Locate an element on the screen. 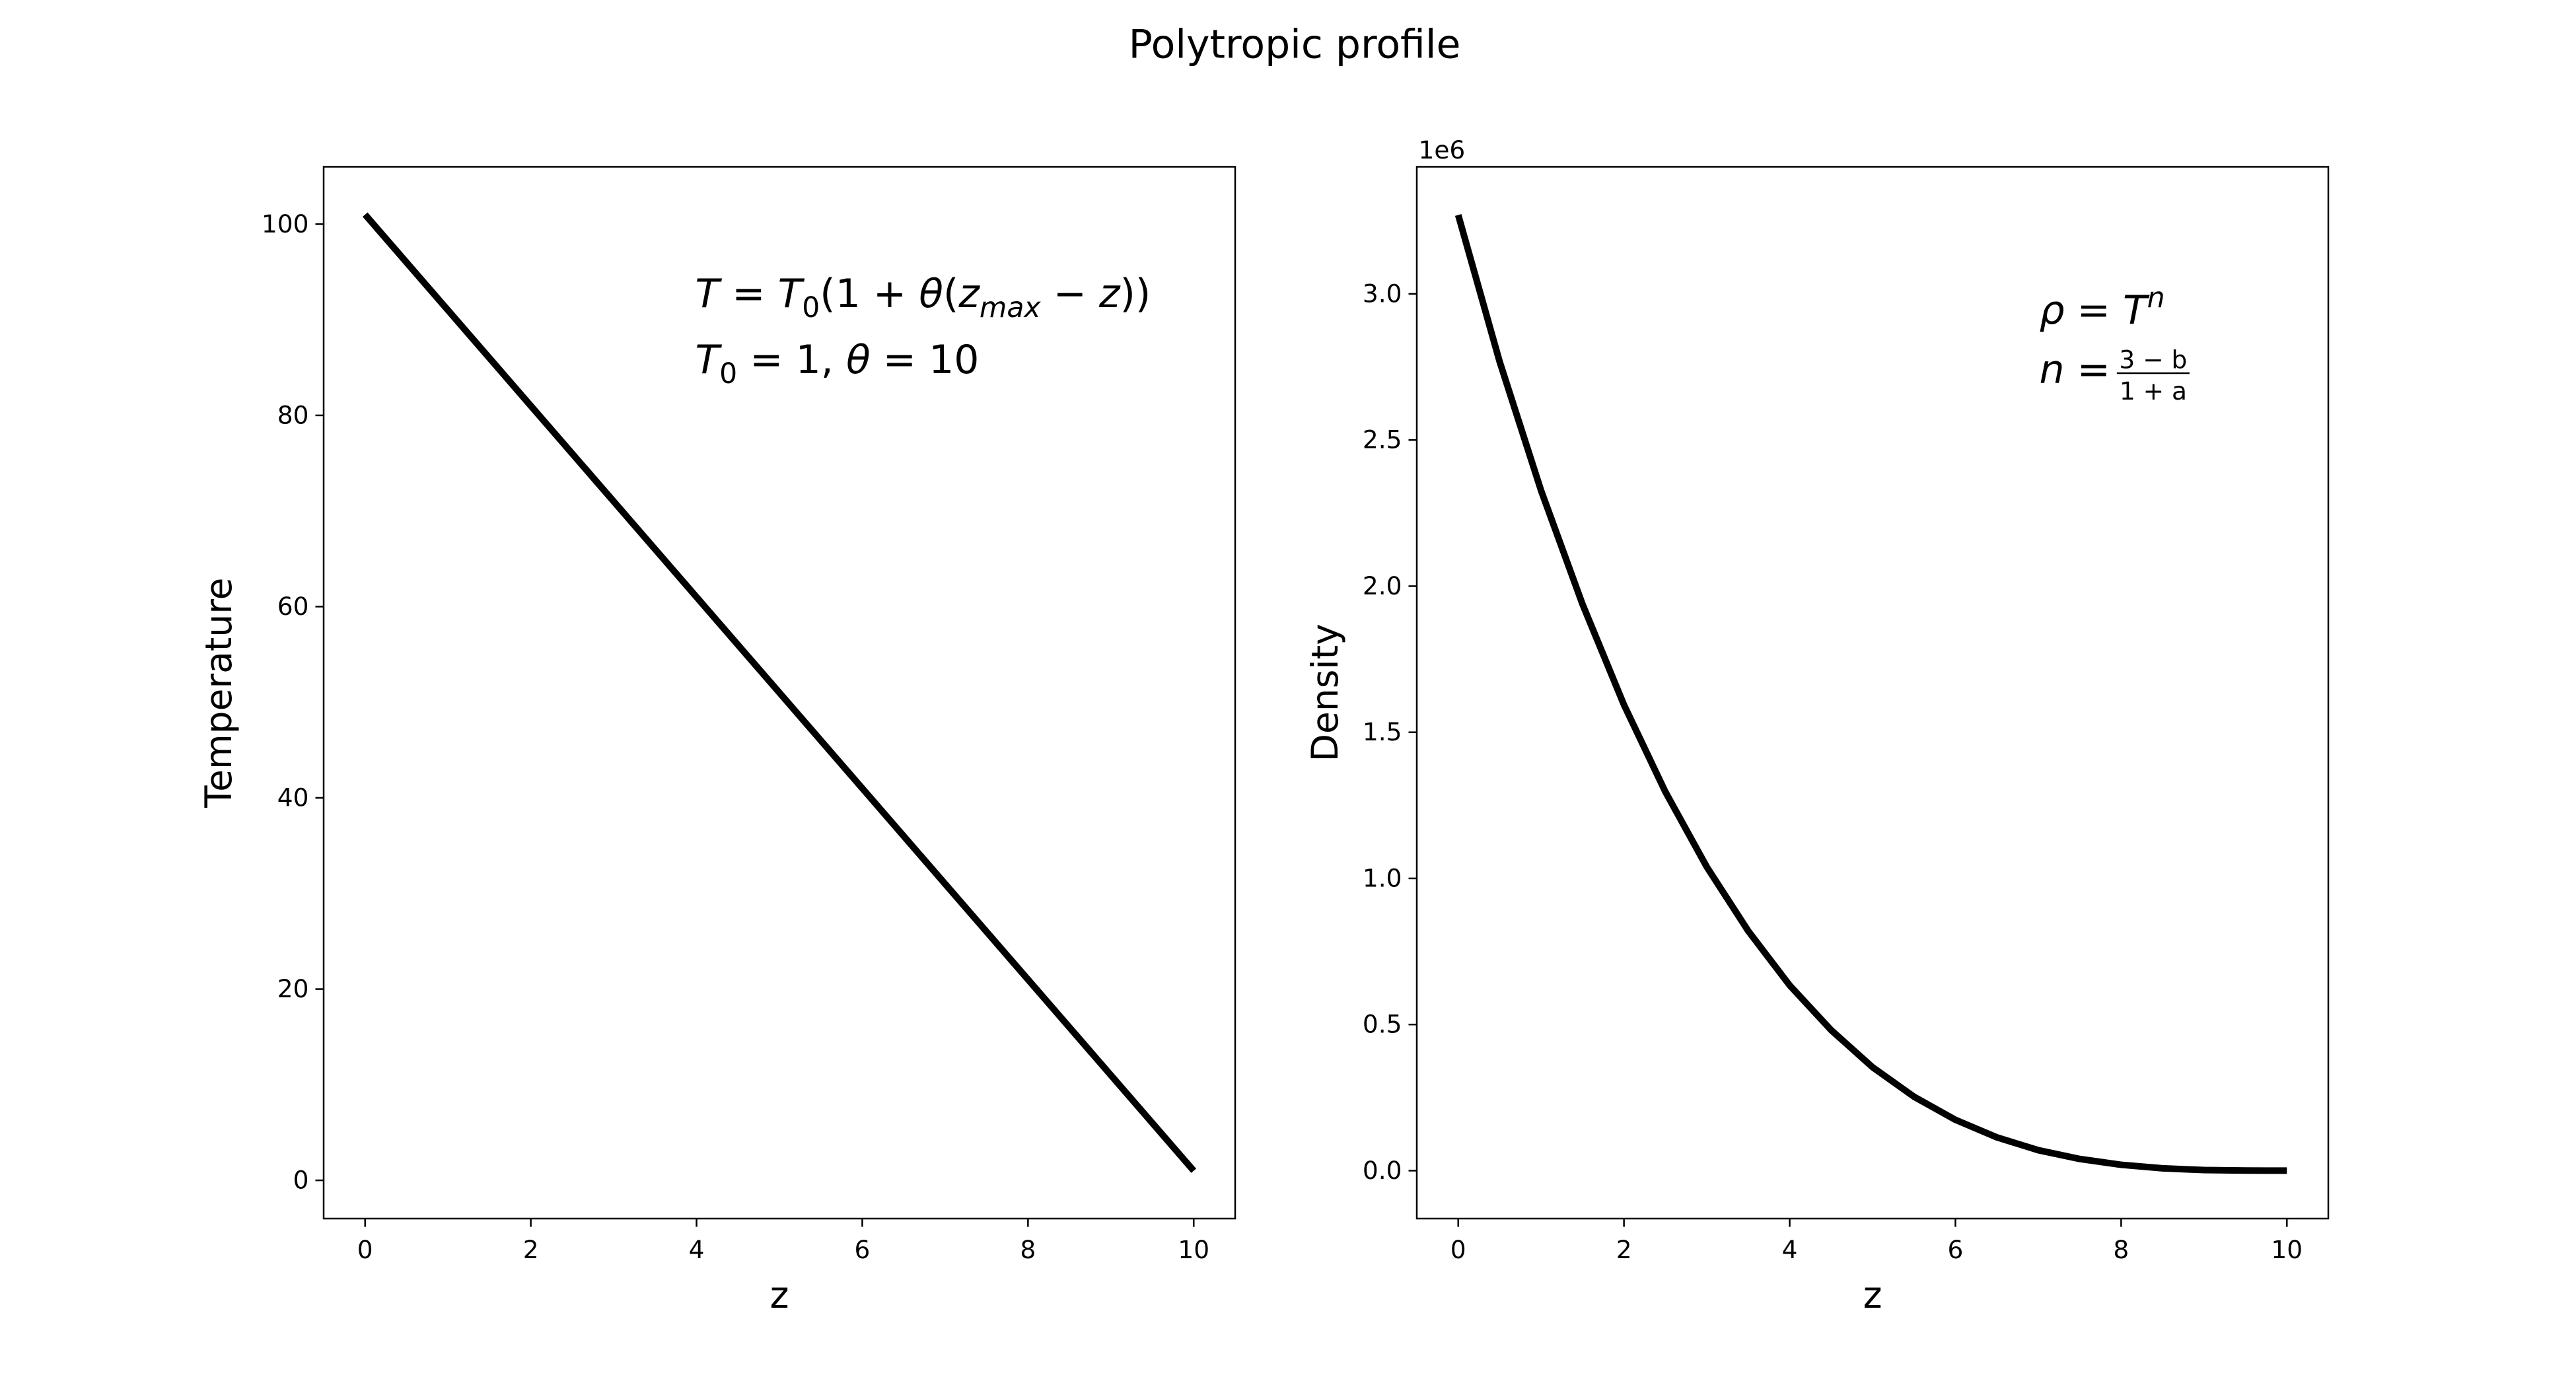  y-tick-label: 0.5 is located at coordinates (1382, 1024).